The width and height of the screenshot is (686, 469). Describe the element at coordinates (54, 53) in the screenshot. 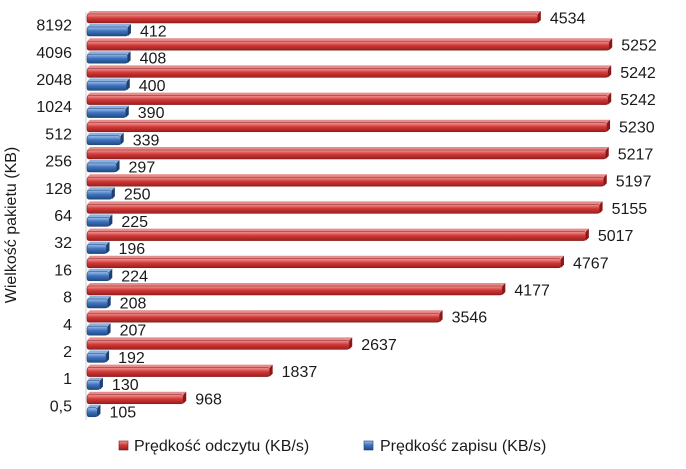

I see `category-label: 4096` at that location.